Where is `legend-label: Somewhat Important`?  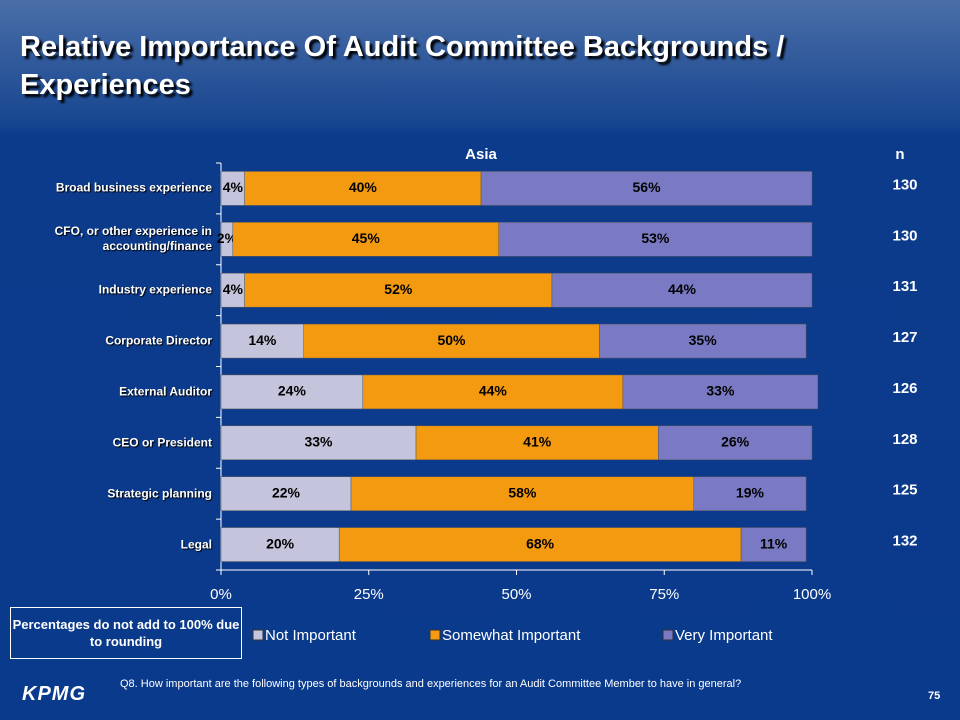 legend-label: Somewhat Important is located at coordinates (511, 635).